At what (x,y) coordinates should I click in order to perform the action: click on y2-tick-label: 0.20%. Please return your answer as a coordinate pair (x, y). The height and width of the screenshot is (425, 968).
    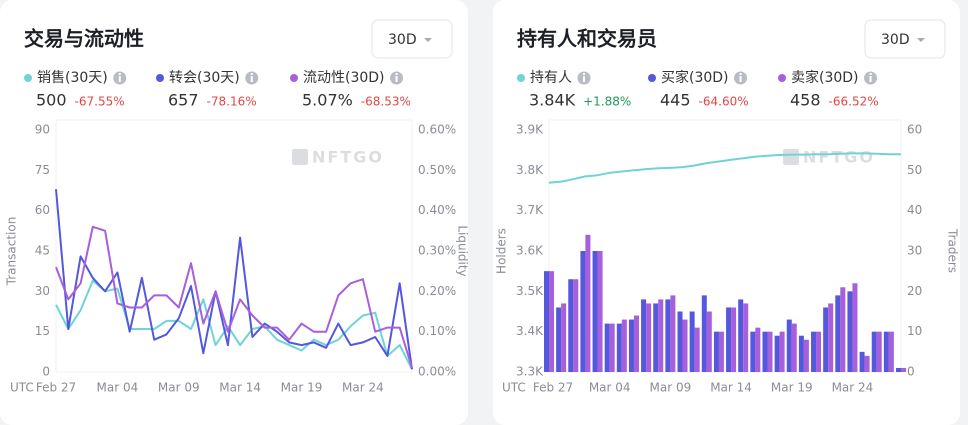
    Looking at the image, I should click on (437, 291).